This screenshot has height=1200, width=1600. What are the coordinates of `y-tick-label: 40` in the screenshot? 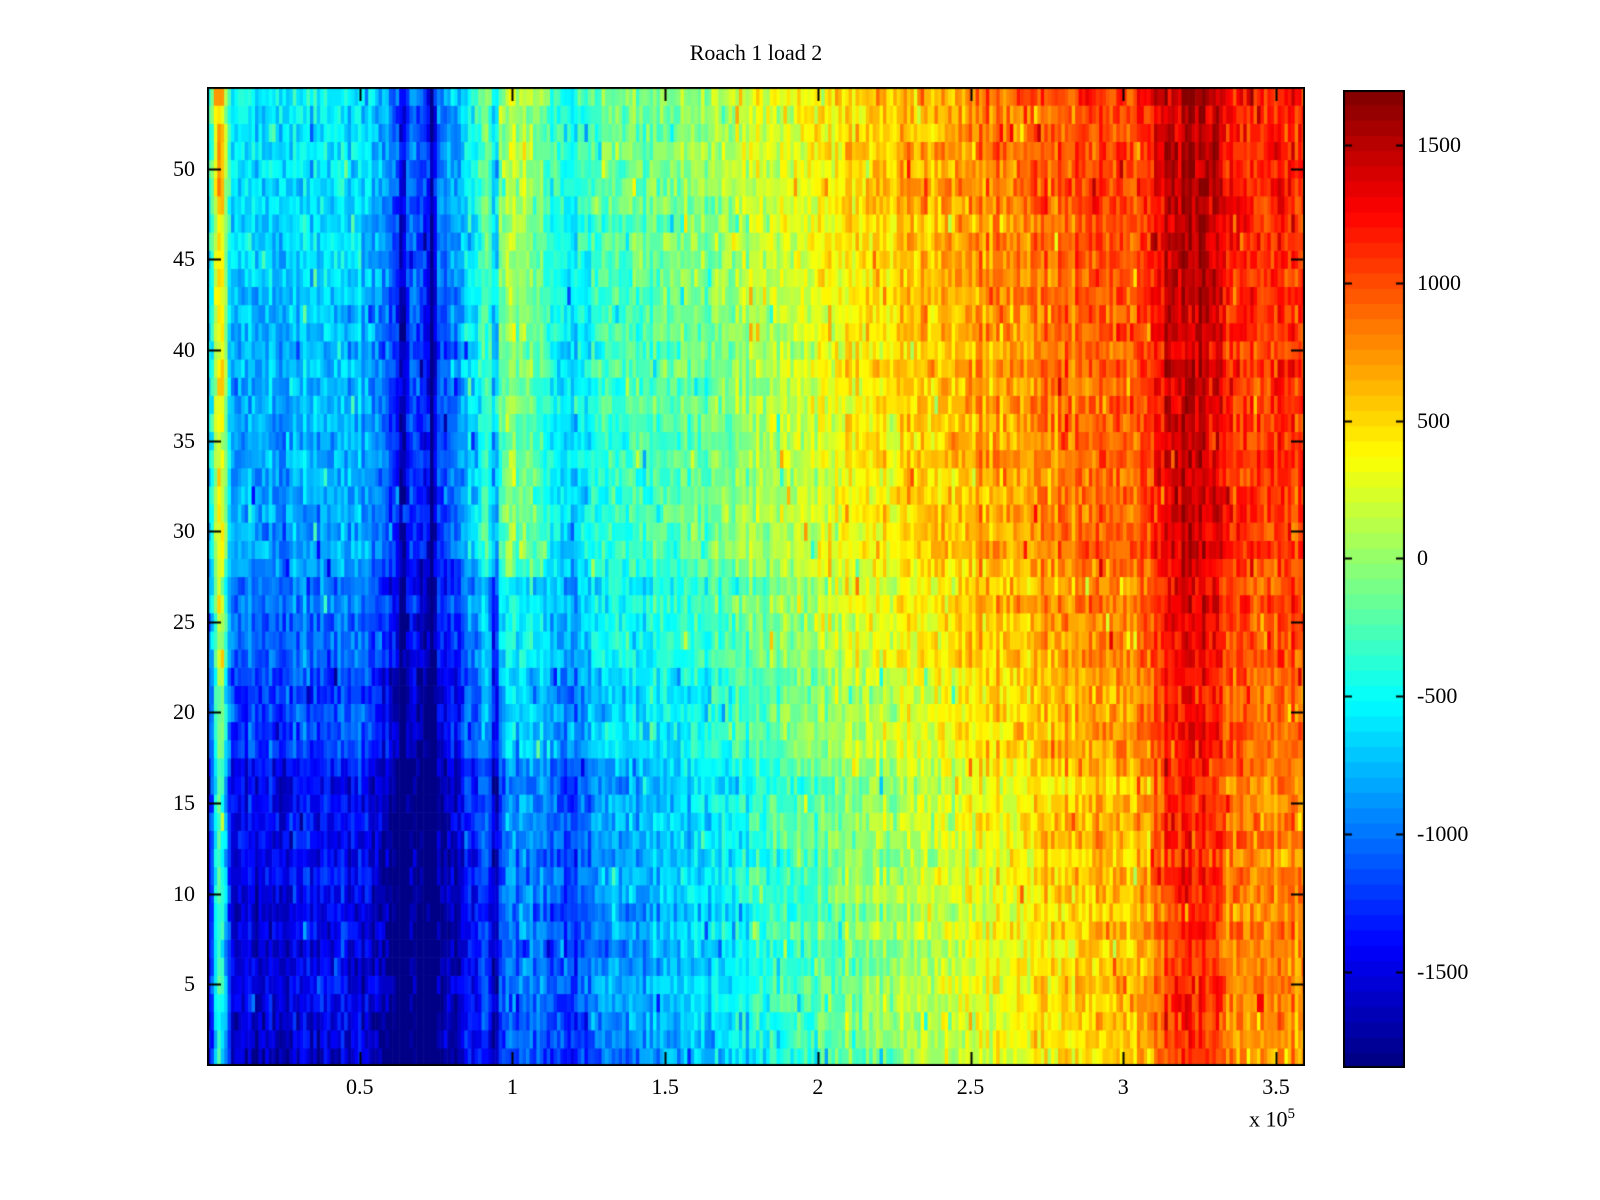 It's located at (184, 349).